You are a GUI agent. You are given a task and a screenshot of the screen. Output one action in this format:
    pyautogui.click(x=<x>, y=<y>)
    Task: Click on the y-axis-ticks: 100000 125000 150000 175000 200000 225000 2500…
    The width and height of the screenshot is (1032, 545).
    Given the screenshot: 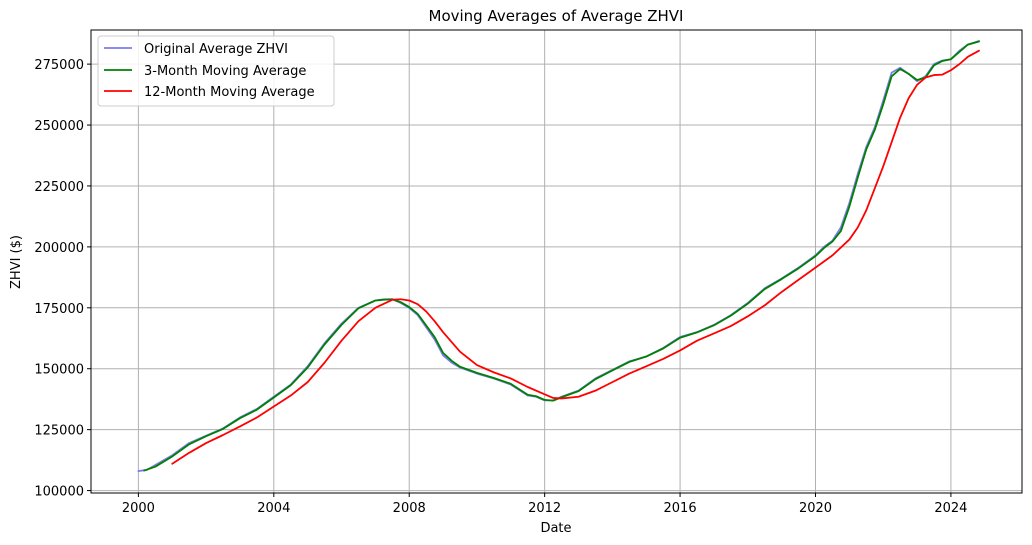 What is the action you would take?
    pyautogui.click(x=62, y=279)
    